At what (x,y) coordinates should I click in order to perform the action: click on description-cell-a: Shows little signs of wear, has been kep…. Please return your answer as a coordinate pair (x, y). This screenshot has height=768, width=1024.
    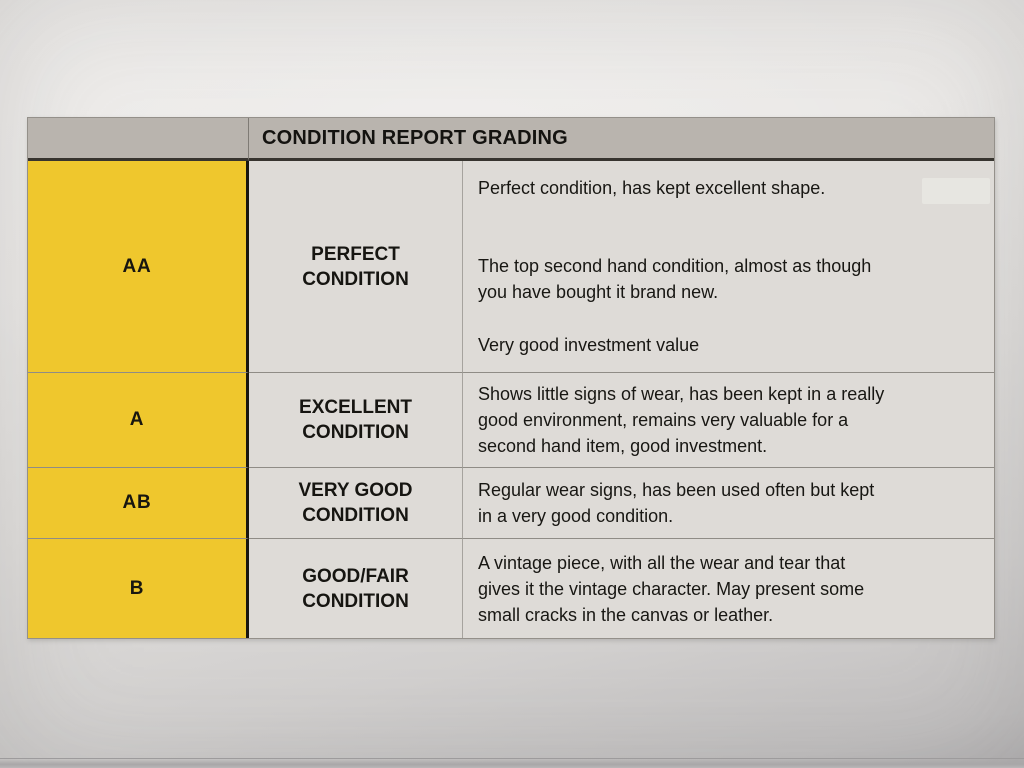
    Looking at the image, I should click on (728, 420).